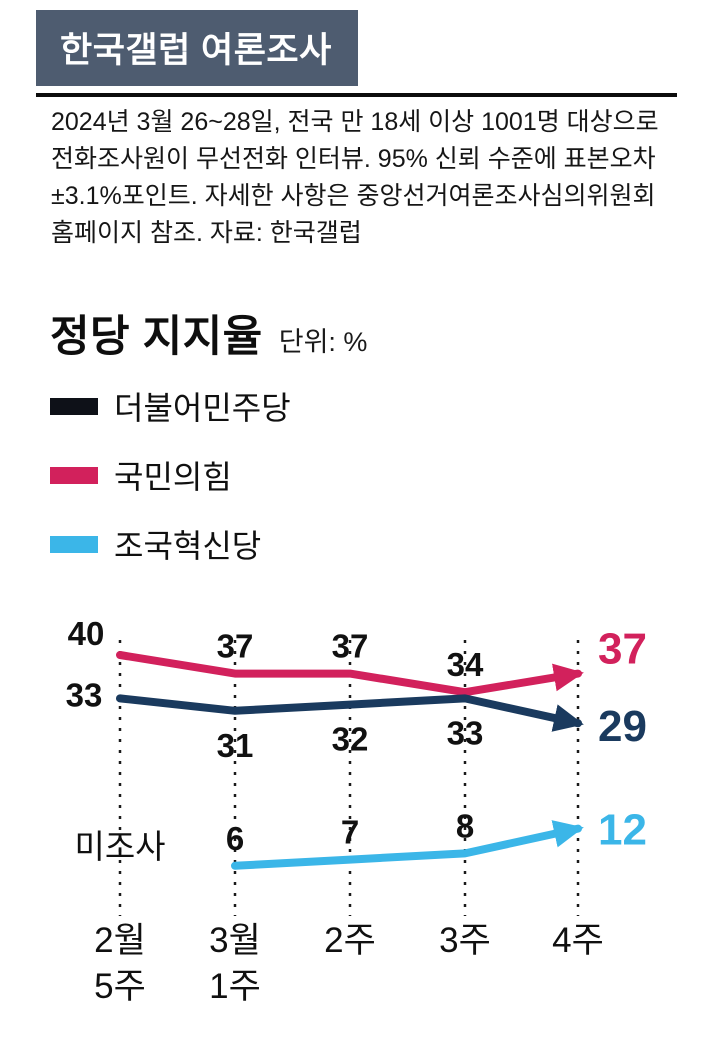 The width and height of the screenshot is (713, 1061). I want to click on legend-label-rebuilding-korea: 조국혁신당, so click(188, 546).